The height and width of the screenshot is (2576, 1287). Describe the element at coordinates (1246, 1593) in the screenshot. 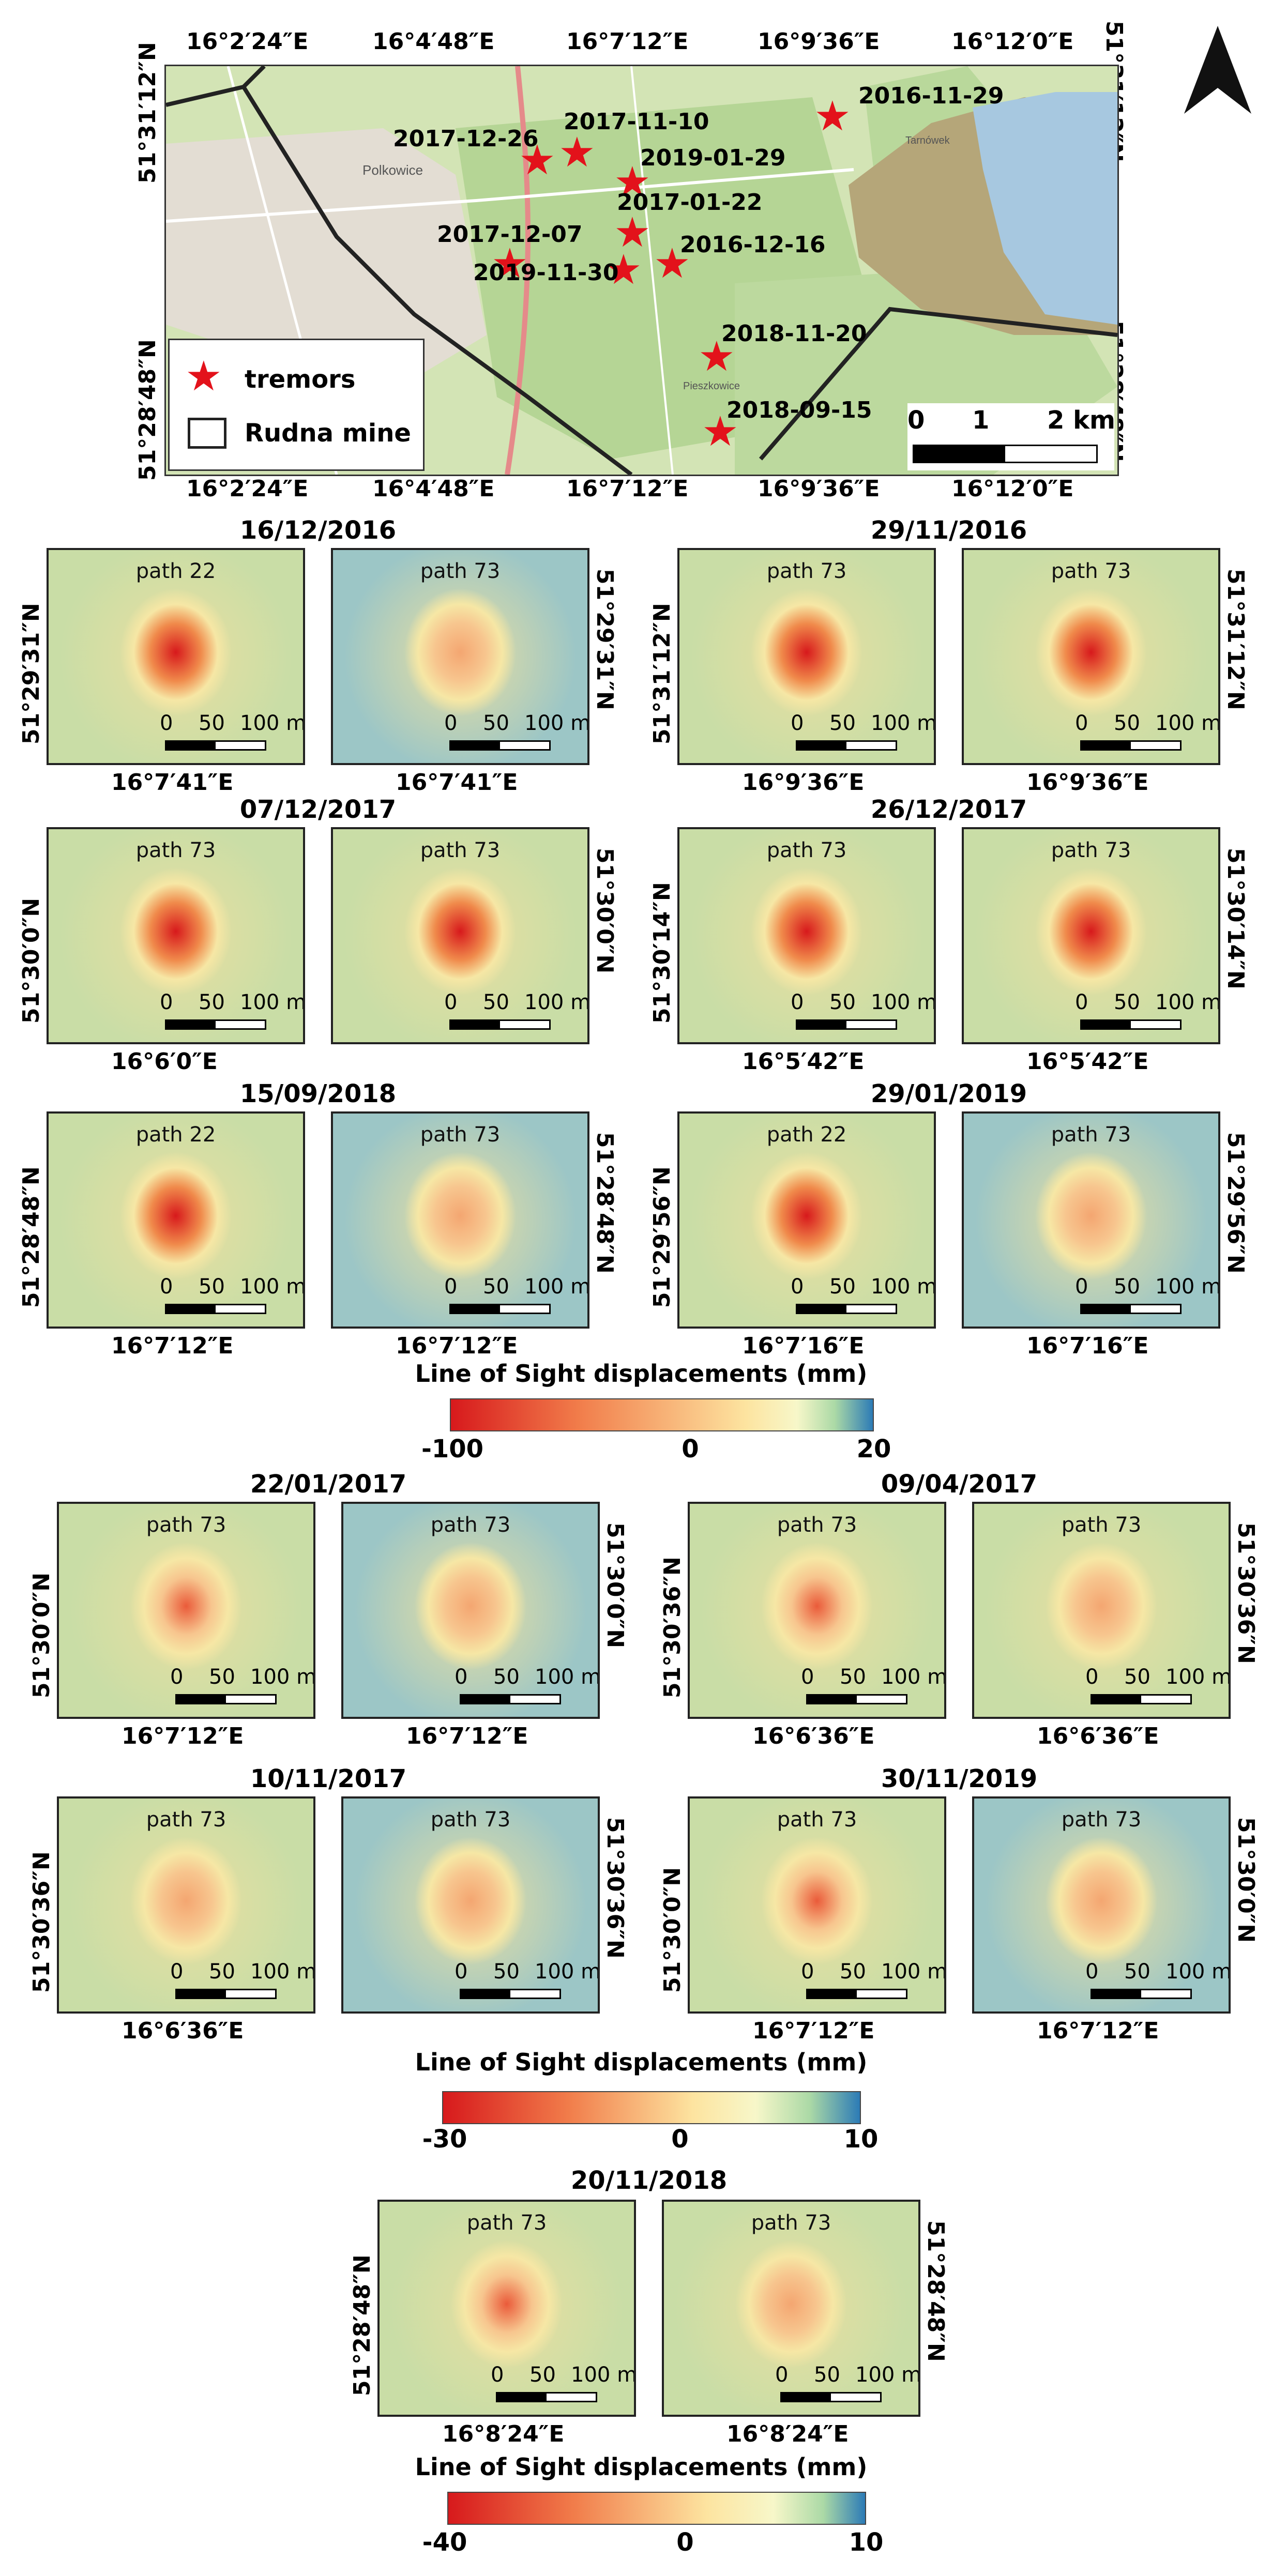

I see `panel-lat-label-right: 51°30′36″N` at that location.